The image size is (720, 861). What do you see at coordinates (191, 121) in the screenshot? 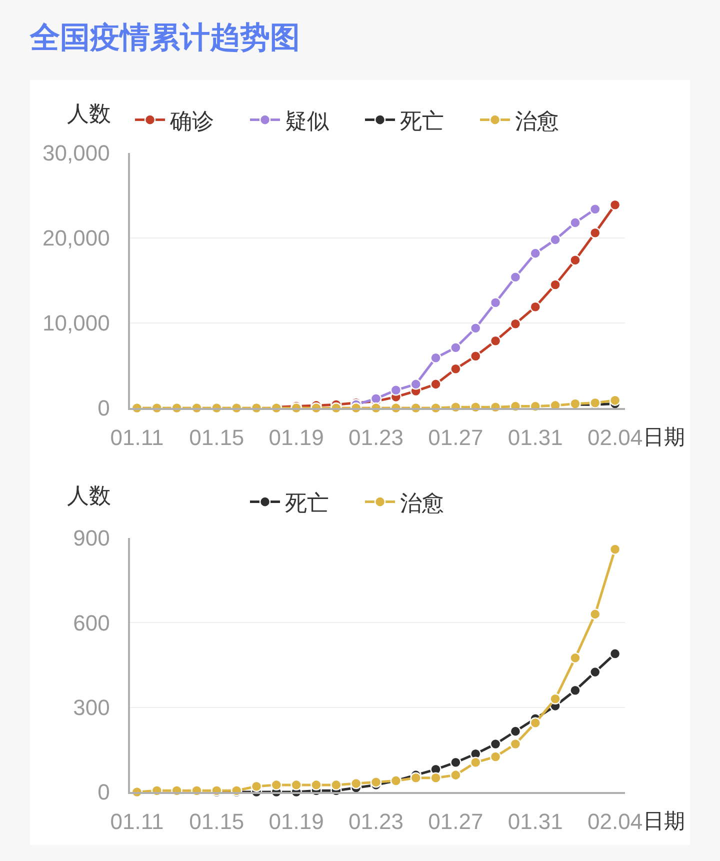
I see `legend-label: 确诊` at bounding box center [191, 121].